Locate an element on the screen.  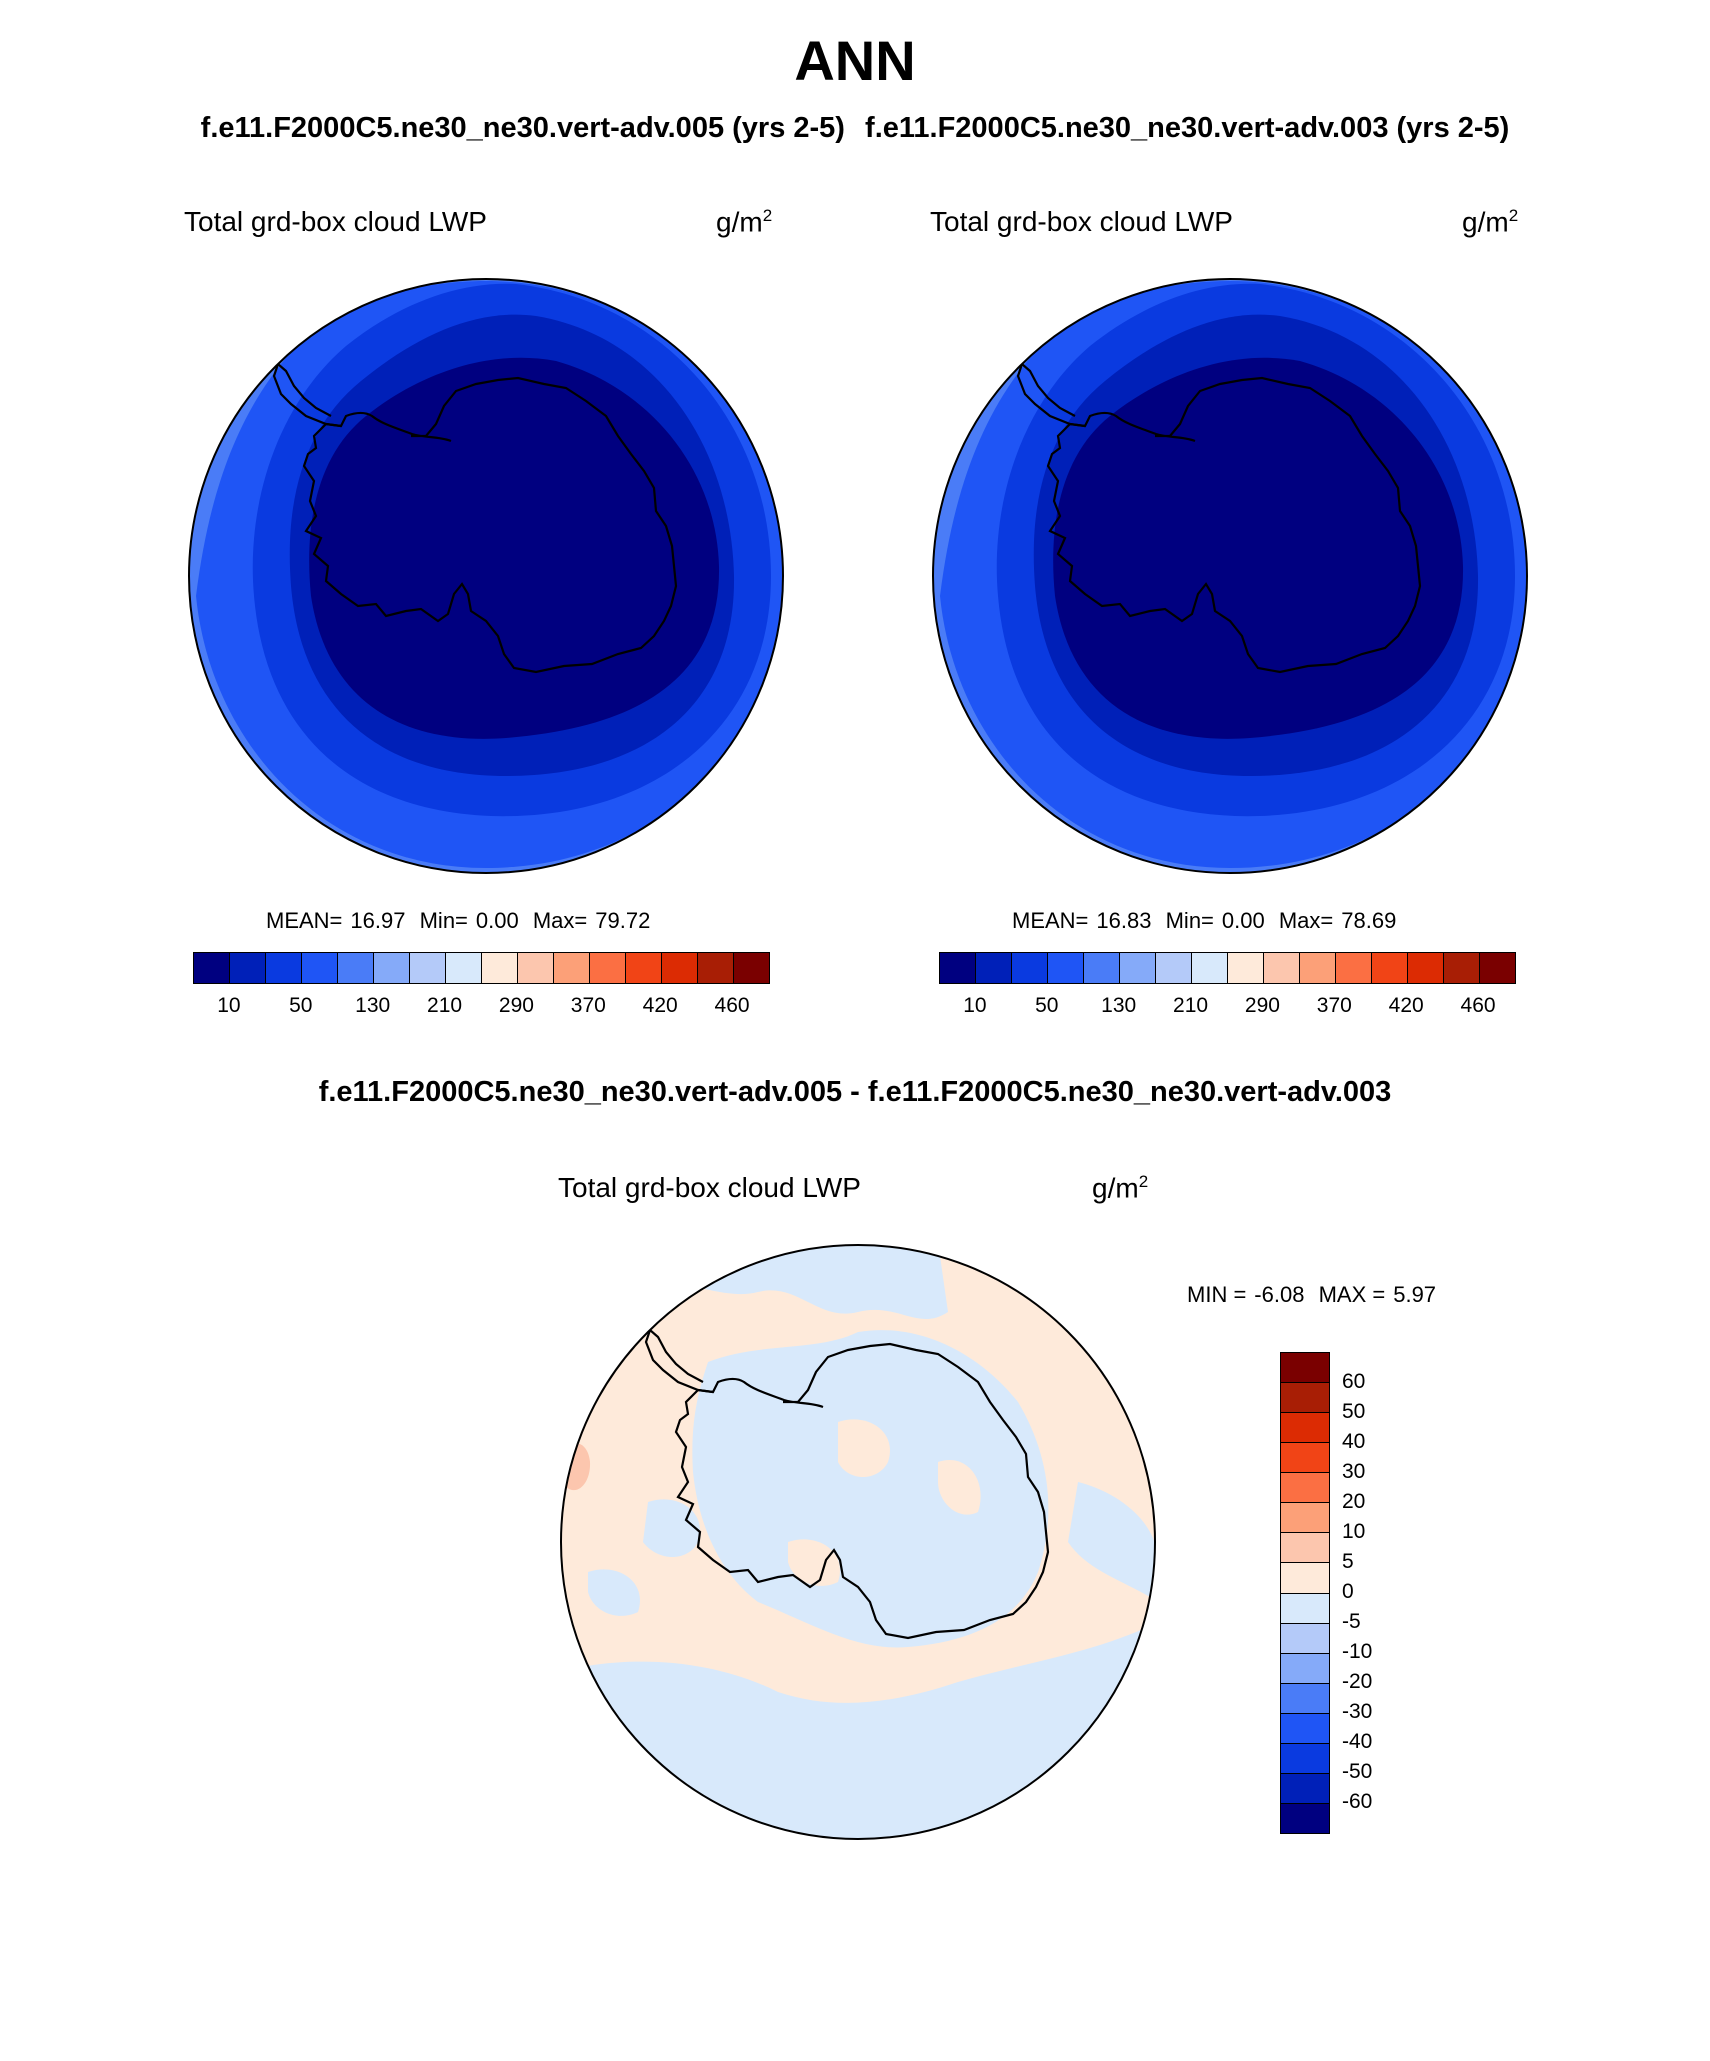
right-stats: MEAN= 16.83 Min= 0.00 Max= 78.69 is located at coordinates (1204, 920).